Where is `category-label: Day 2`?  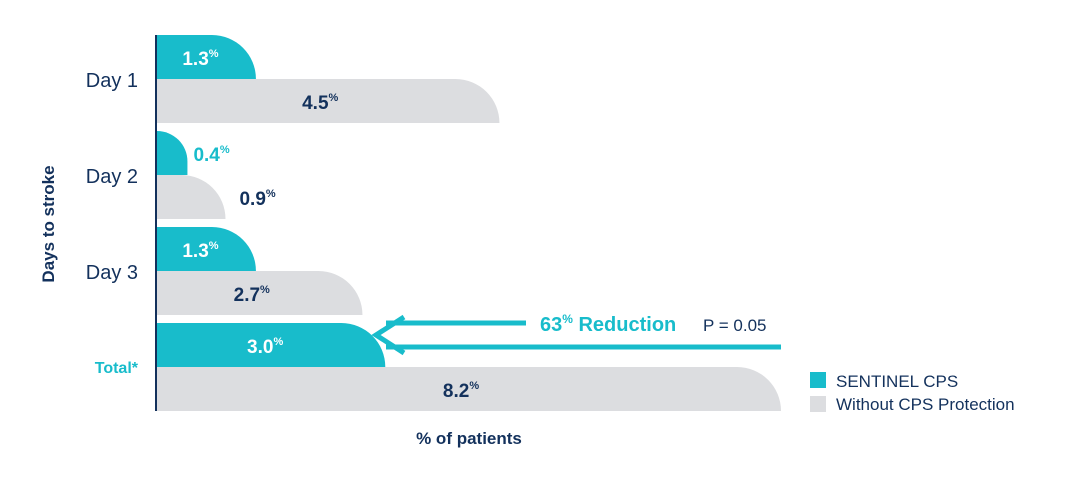
category-label: Day 2 is located at coordinates (112, 177).